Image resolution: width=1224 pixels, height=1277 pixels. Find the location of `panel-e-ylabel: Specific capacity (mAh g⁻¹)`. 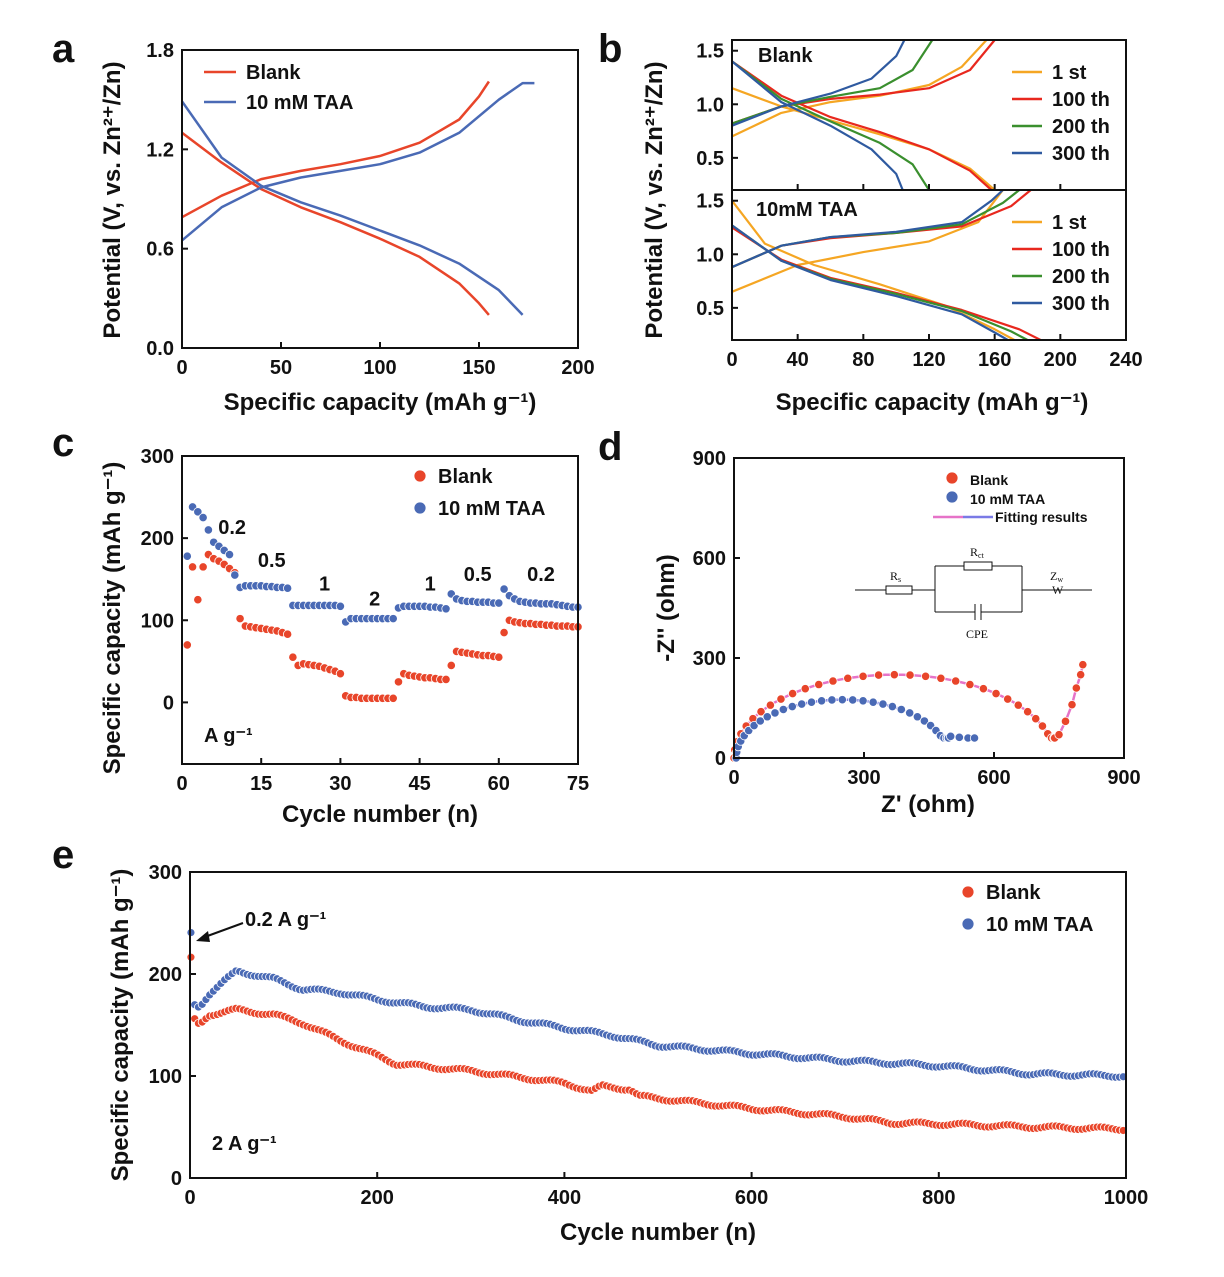

panel-e-ylabel: Specific capacity (mAh g⁻¹) is located at coordinates (120, 1025).